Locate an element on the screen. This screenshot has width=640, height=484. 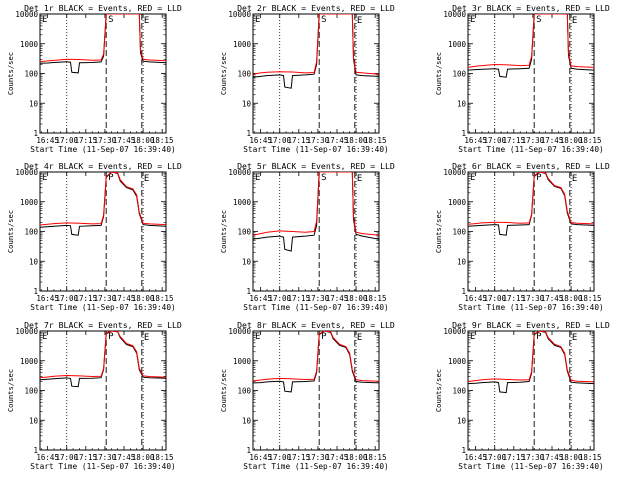
panel-title: Det 8r BLACK = Events, RED = LLD is located at coordinates (316, 325).